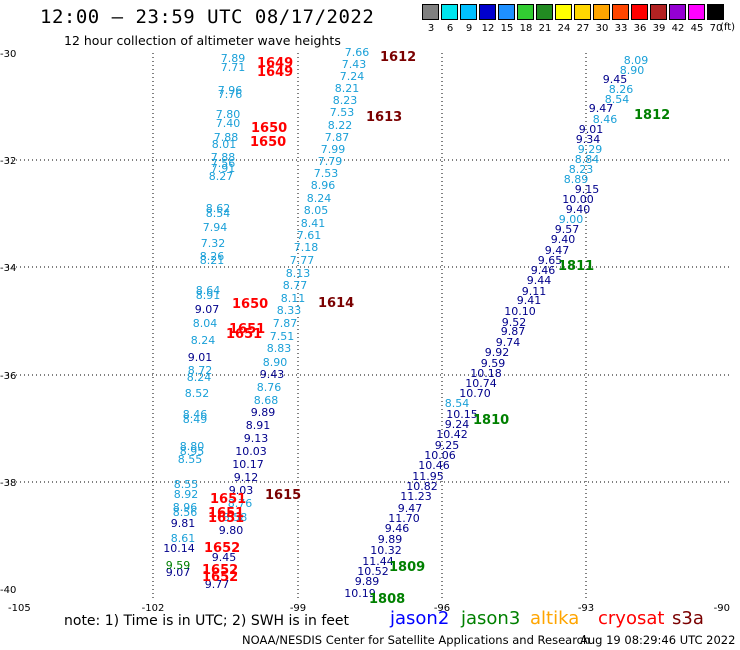 This screenshot has width=740, height=650. What do you see at coordinates (428, 476) in the screenshot?
I see `wave-height-reading: 11.95` at bounding box center [428, 476].